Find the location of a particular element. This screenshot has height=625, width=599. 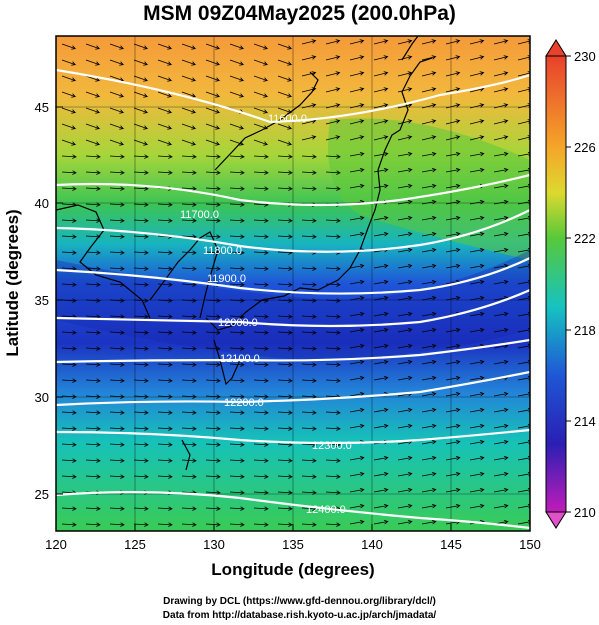

warm-region is located at coordinates (429, 189).